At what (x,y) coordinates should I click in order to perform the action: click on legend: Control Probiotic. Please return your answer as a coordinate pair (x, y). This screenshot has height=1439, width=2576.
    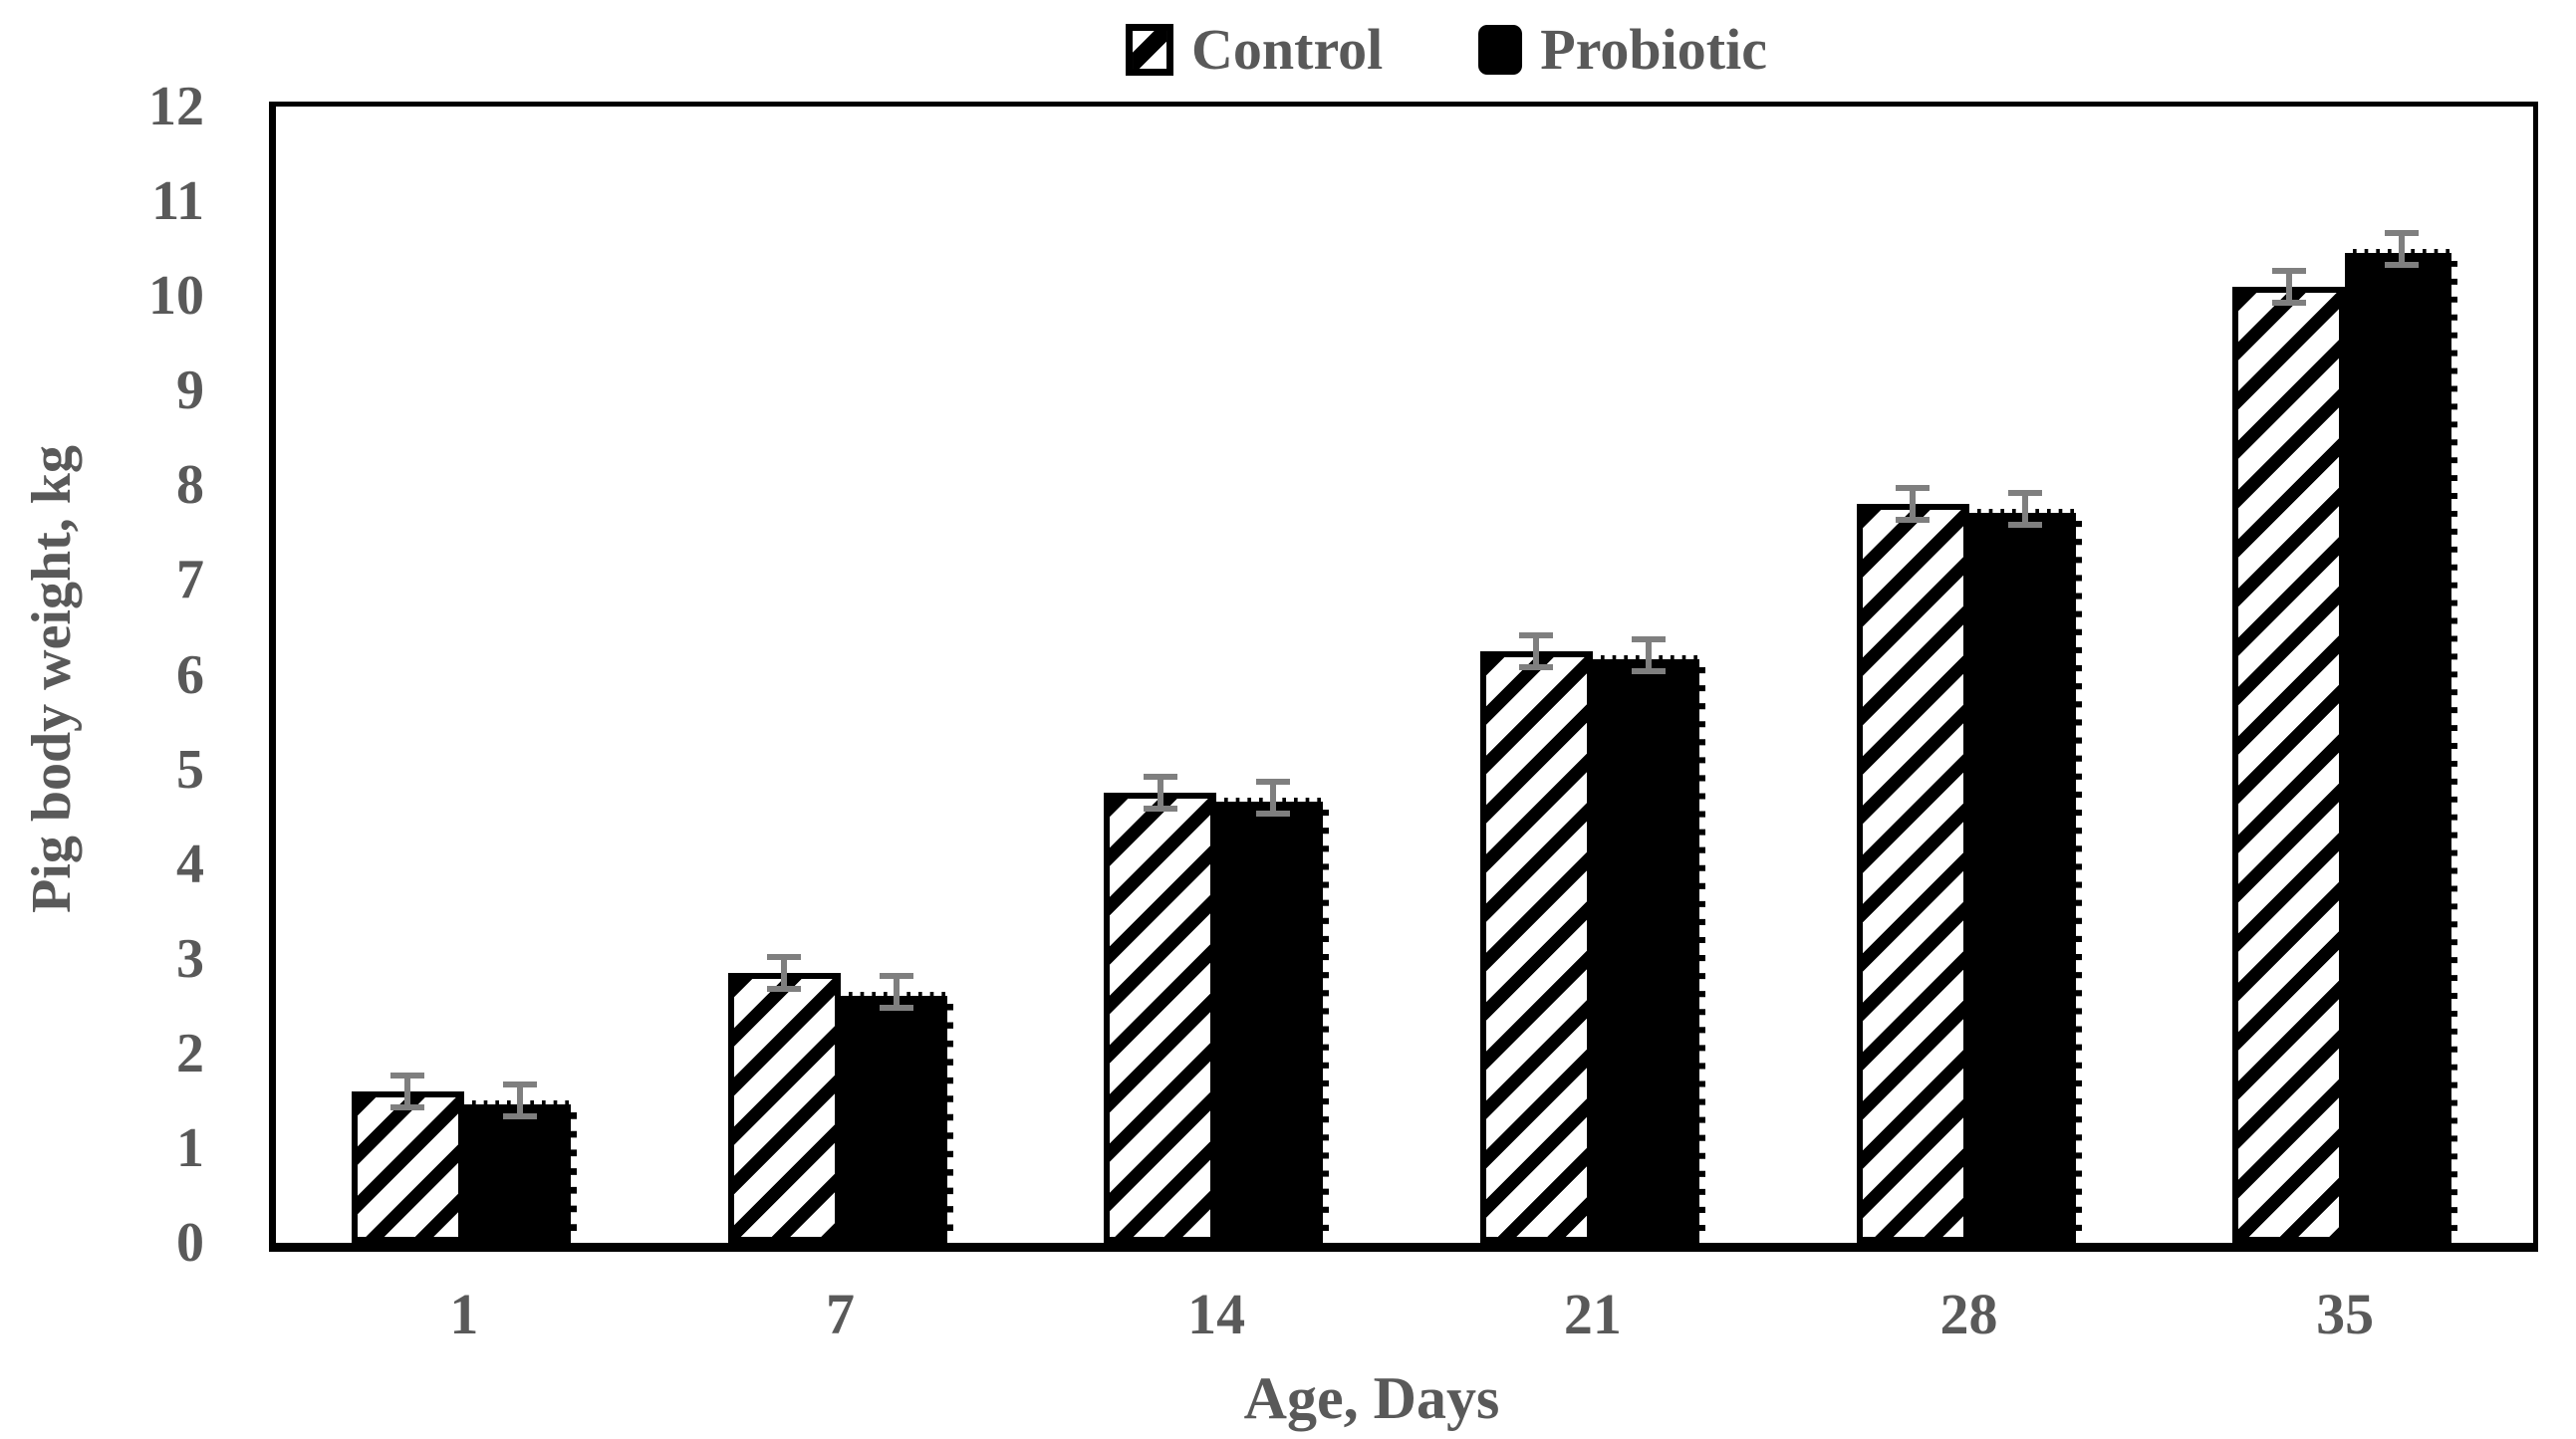
    Looking at the image, I should click on (1446, 50).